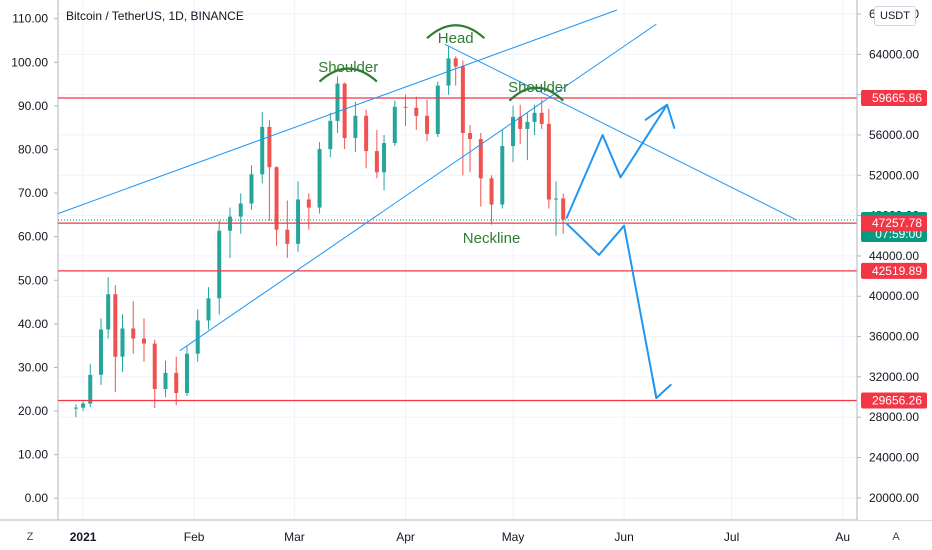  What do you see at coordinates (33, 324) in the screenshot?
I see `left-axis-tick: 40.00` at bounding box center [33, 324].